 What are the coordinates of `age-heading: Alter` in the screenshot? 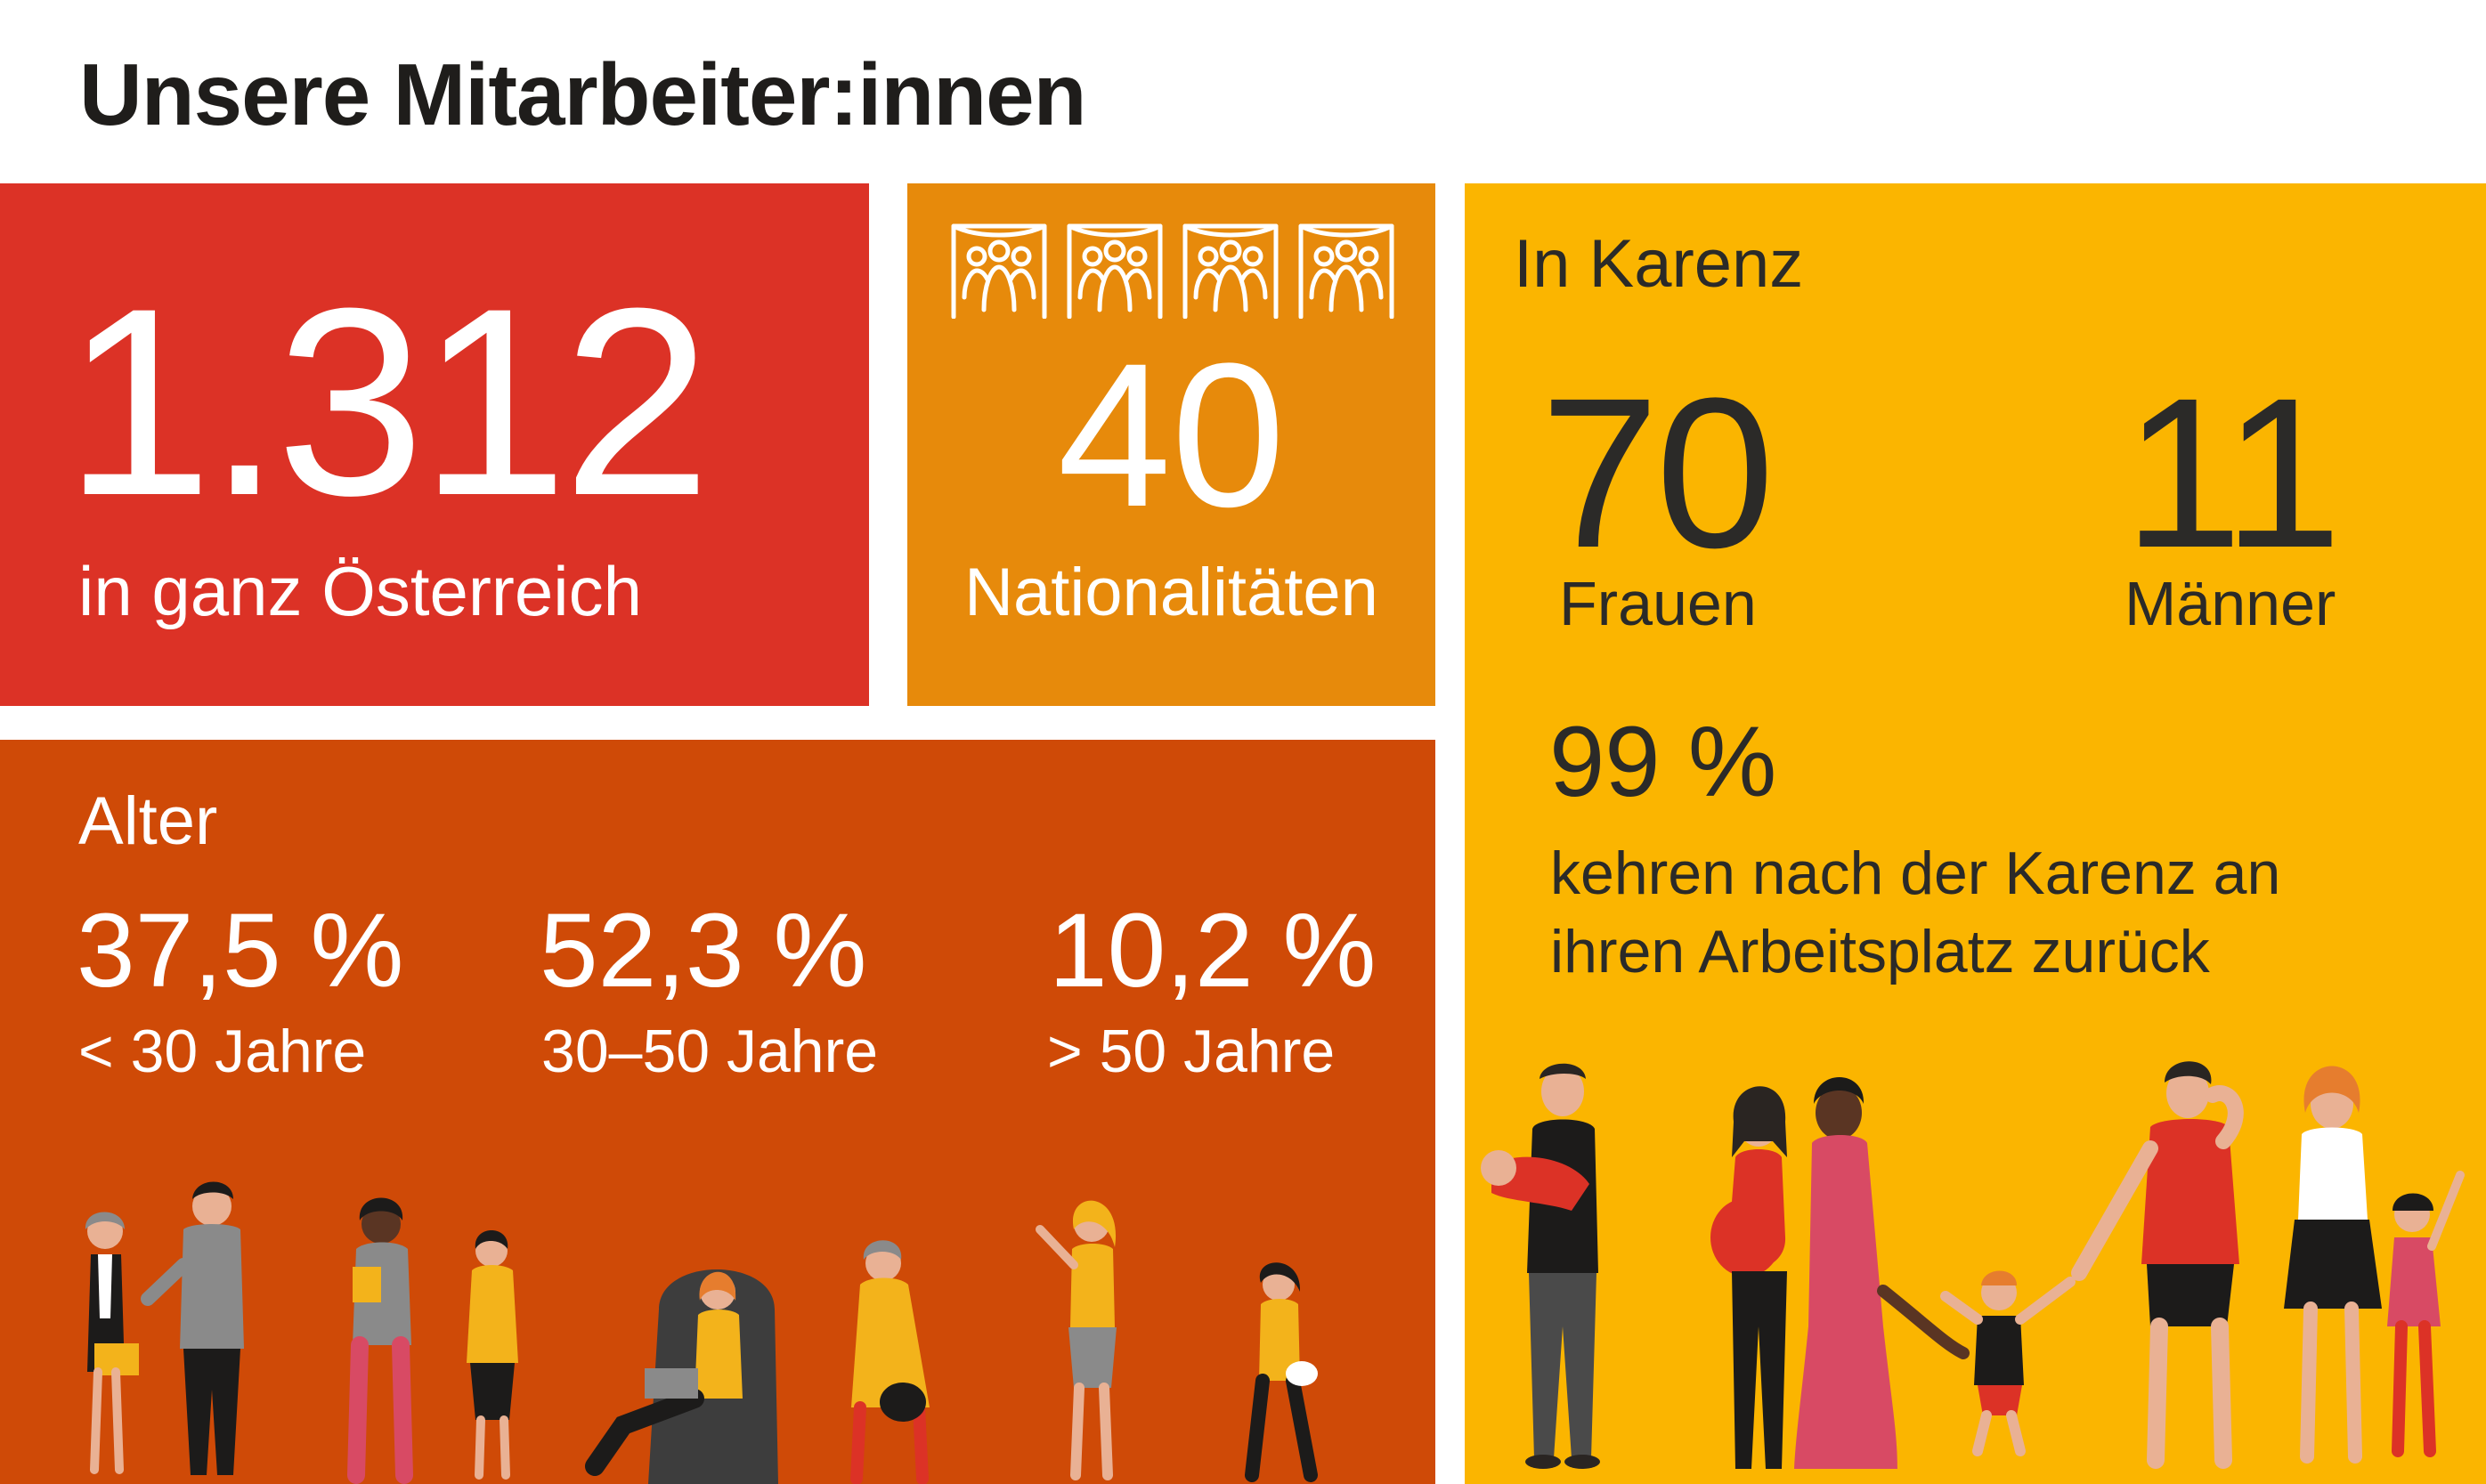 It's located at (148, 821).